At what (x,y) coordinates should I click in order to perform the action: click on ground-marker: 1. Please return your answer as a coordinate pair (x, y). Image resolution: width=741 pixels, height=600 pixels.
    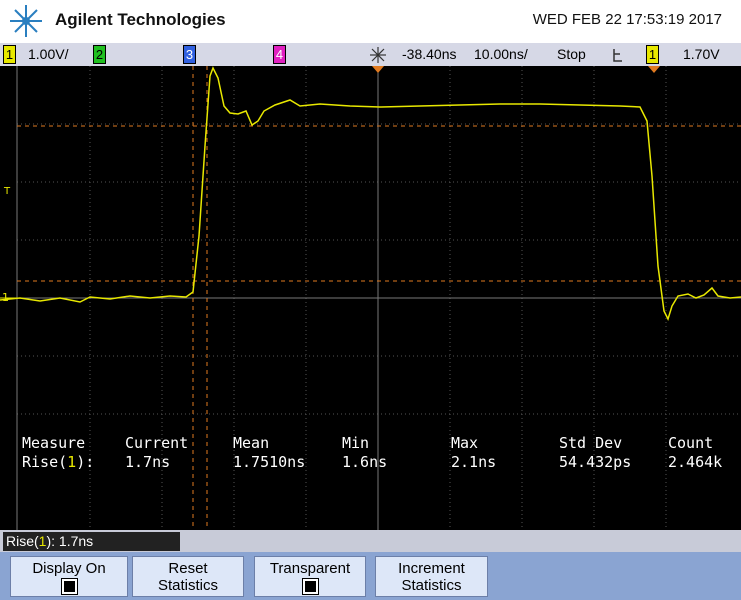
    Looking at the image, I should click on (5, 297).